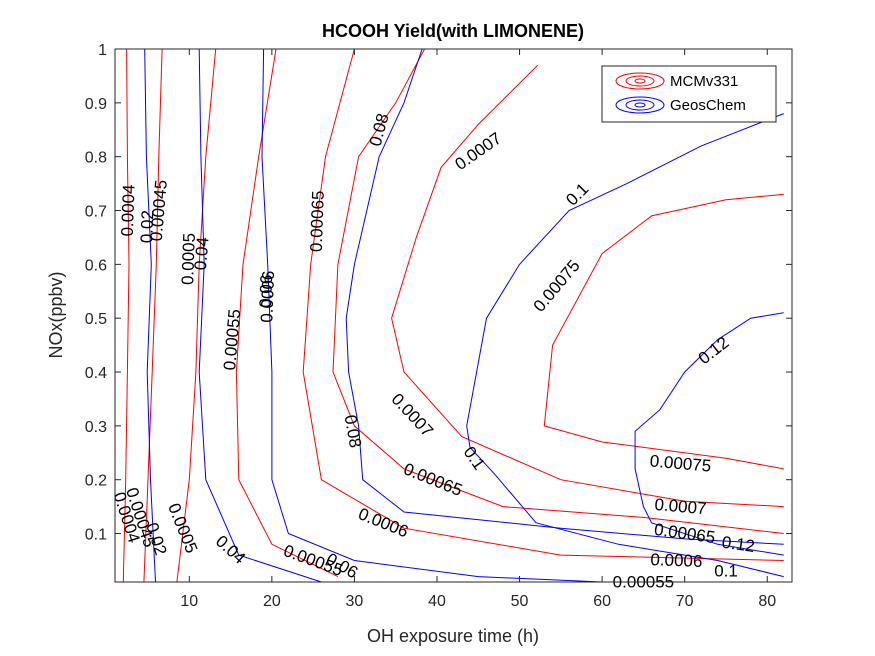 The image size is (875, 656). Describe the element at coordinates (709, 434) in the screenshot. I see `geoschem-contour-0.12` at that location.